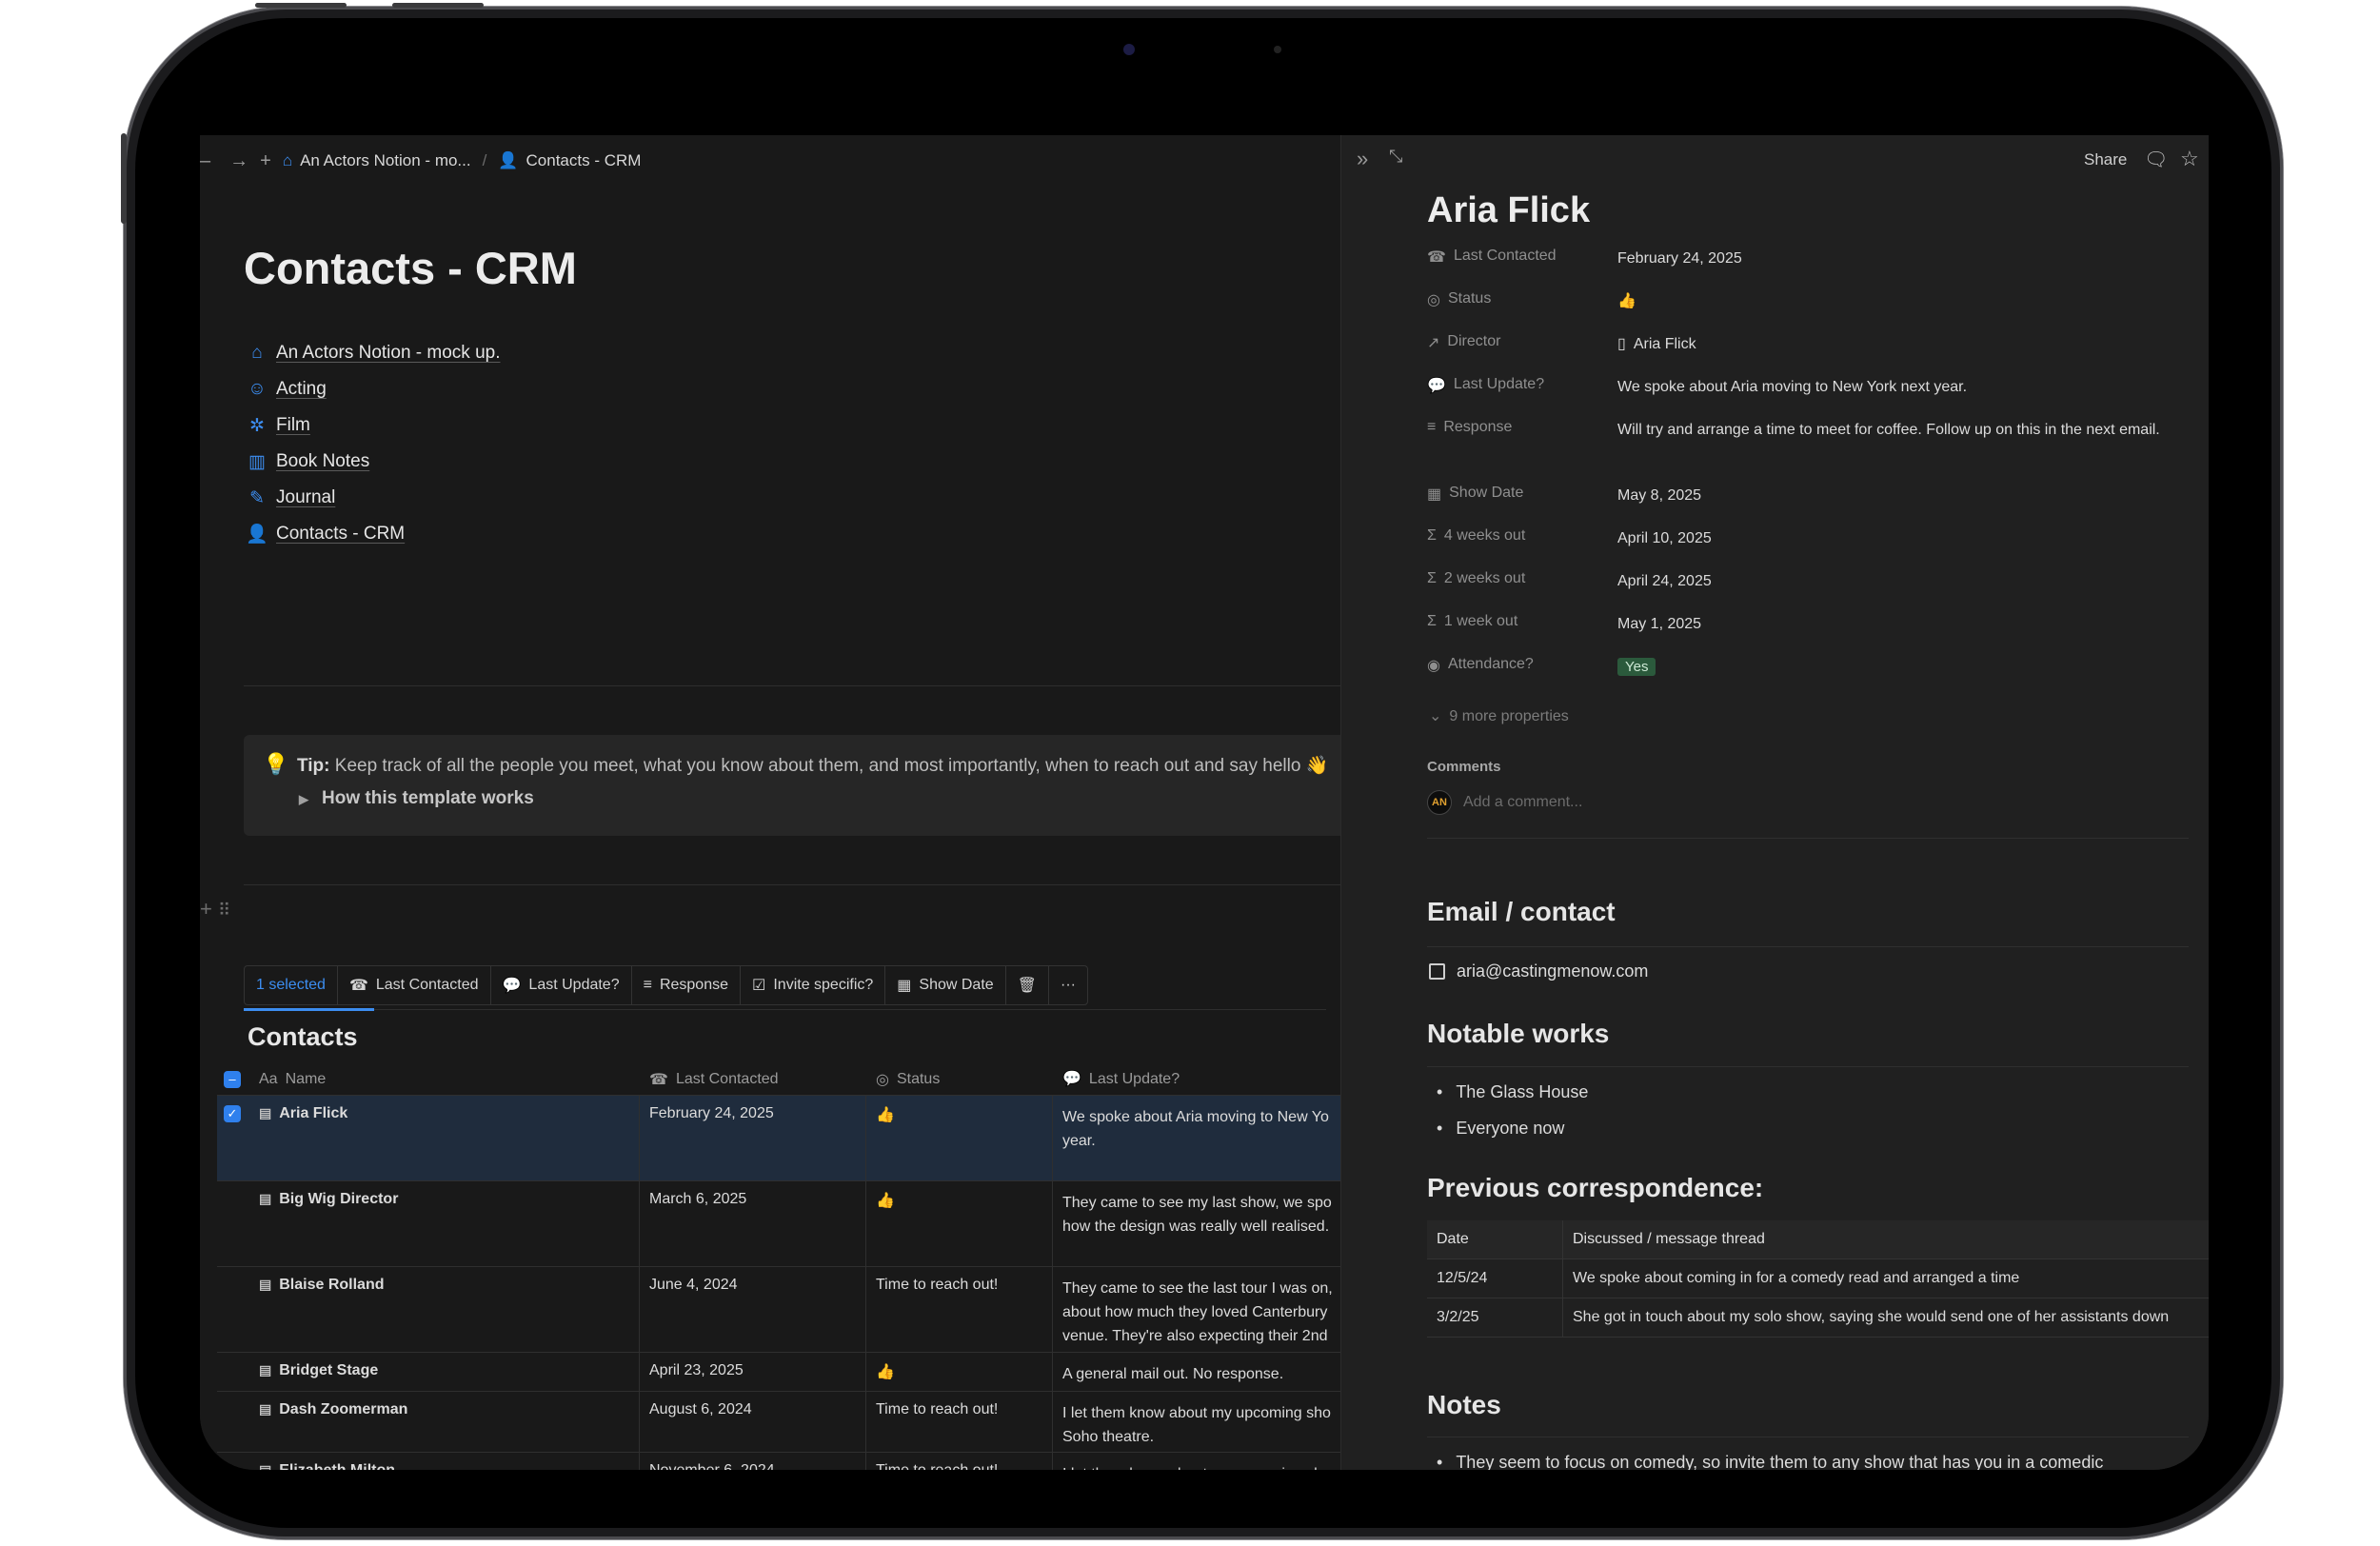 Image resolution: width=2380 pixels, height=1546 pixels. Describe the element at coordinates (1196, 1461) in the screenshot. I see `cell-update: I let them know about my upcoming sho` at that location.